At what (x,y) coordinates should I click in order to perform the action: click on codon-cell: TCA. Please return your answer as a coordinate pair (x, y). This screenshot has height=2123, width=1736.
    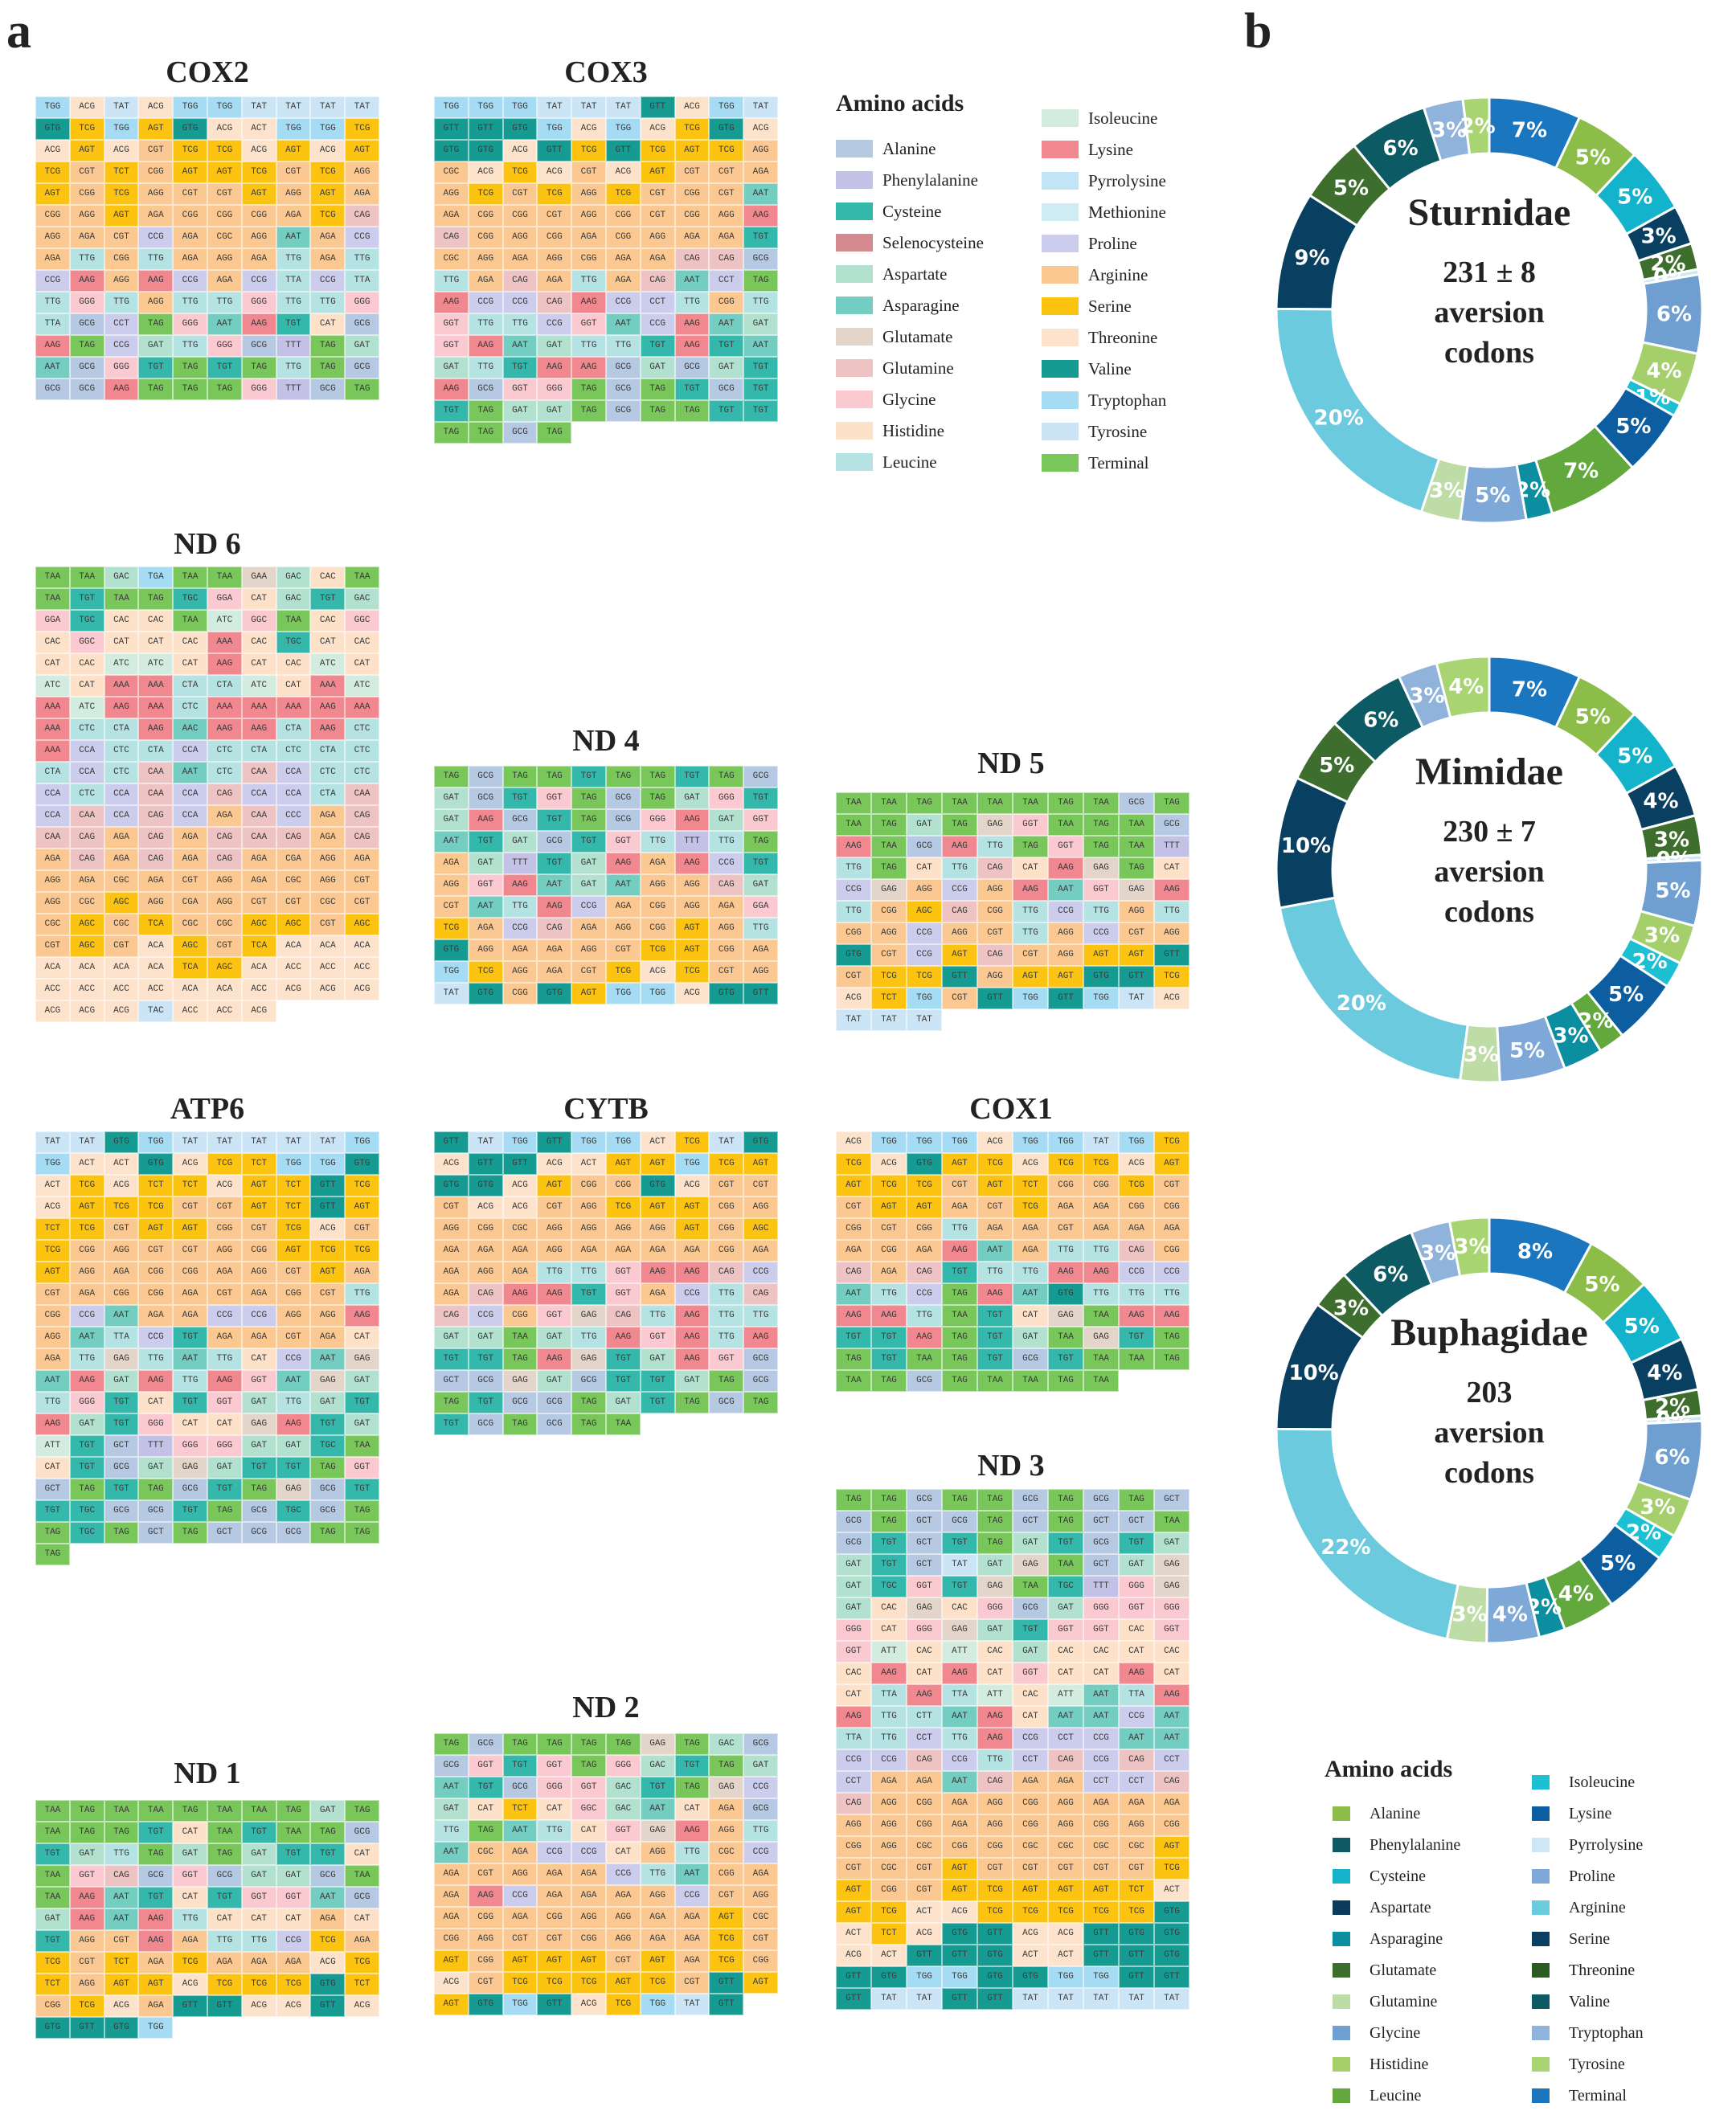
    Looking at the image, I should click on (258, 946).